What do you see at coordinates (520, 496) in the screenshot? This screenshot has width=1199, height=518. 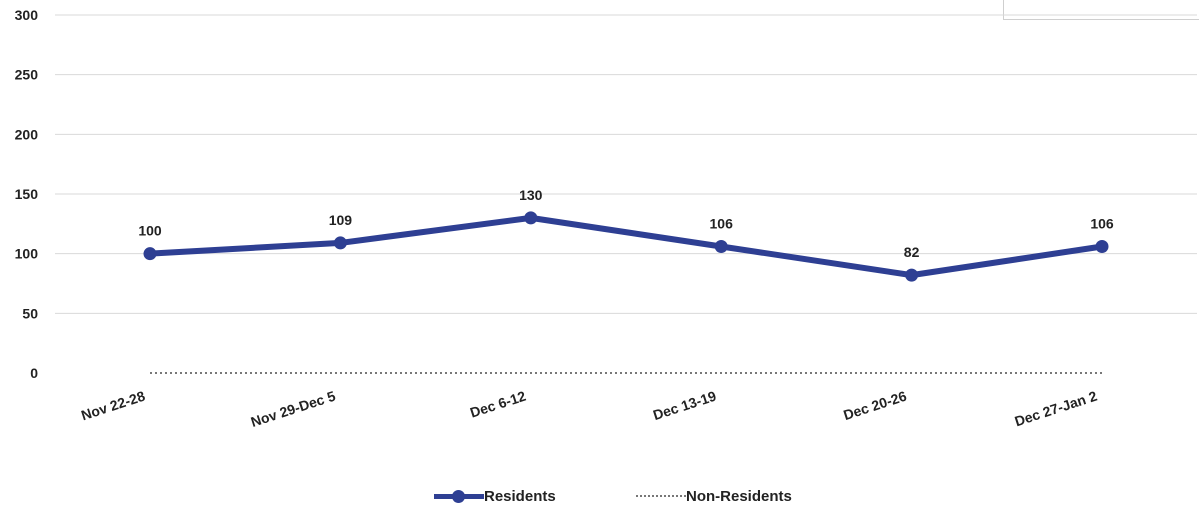 I see `legend-label-residents: Residents` at bounding box center [520, 496].